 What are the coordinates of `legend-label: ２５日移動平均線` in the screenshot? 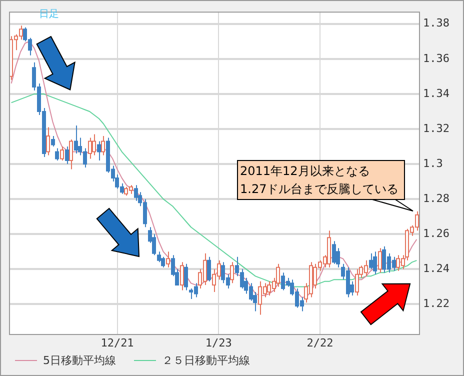 It's located at (205, 360).